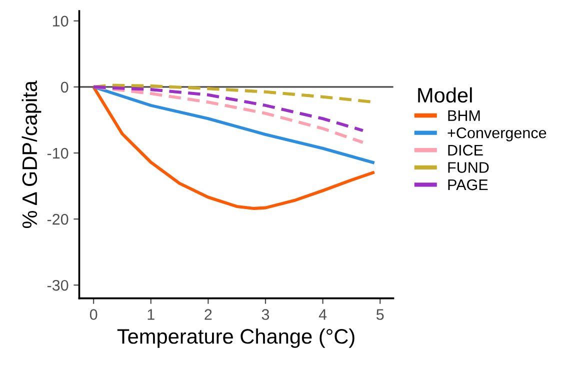  What do you see at coordinates (445, 95) in the screenshot?
I see `legend-title: Model` at bounding box center [445, 95].